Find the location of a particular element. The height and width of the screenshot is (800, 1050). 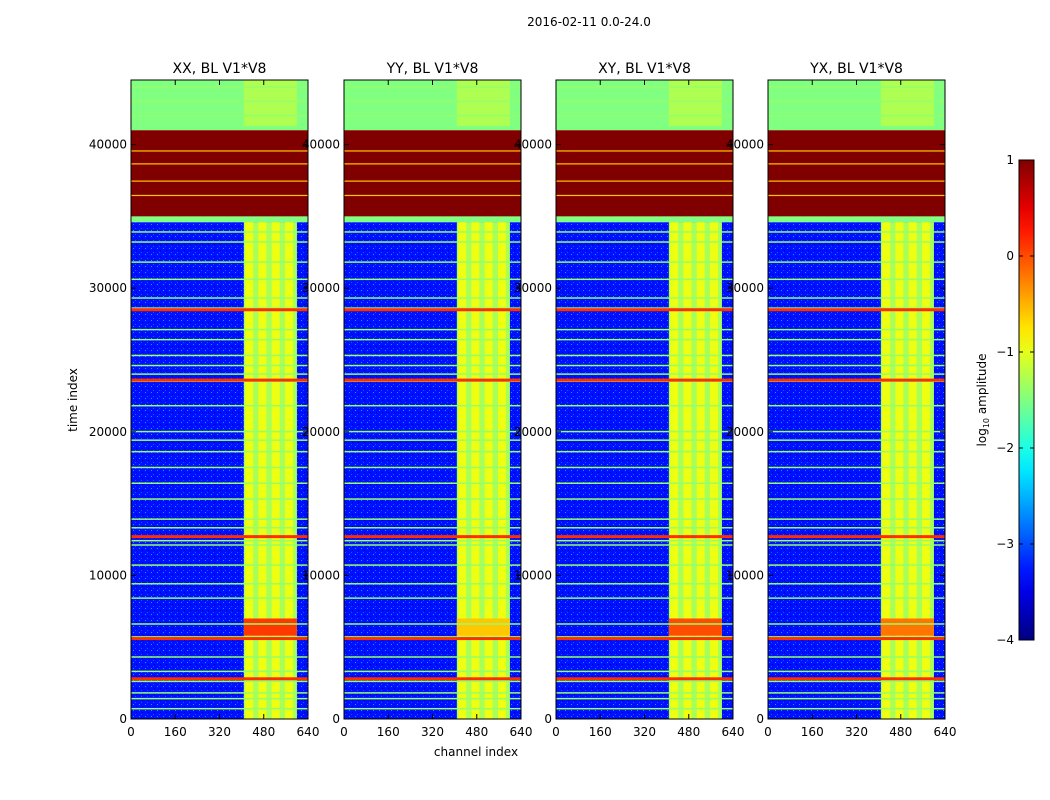

y-tick-label: 10000 is located at coordinates (108, 575).